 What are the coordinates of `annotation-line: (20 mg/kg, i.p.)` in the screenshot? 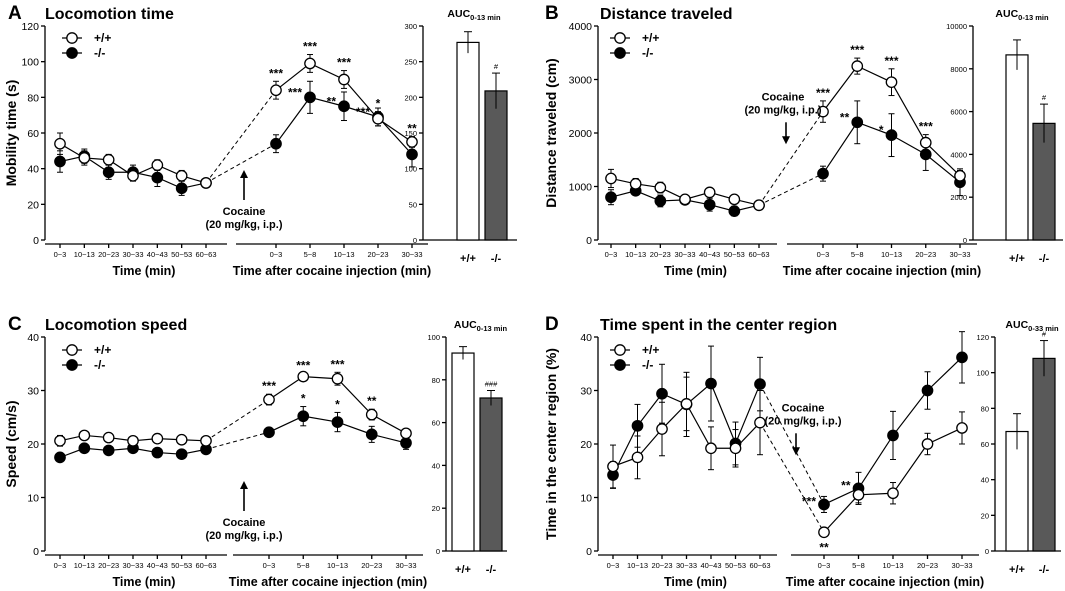 It's located at (802, 421).